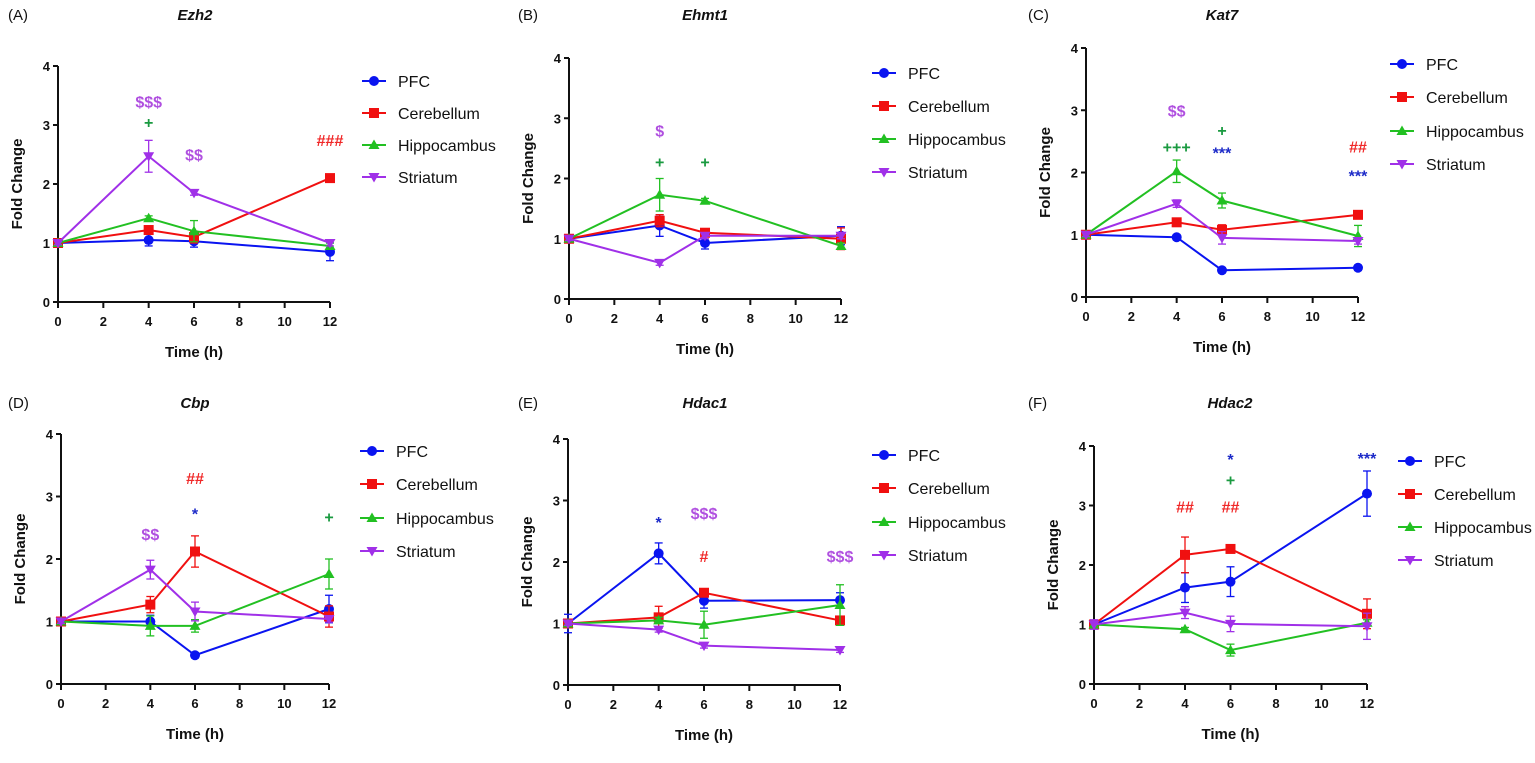 The width and height of the screenshot is (1535, 763). I want to click on legend-item-pfc: PFC, so click(1432, 462).